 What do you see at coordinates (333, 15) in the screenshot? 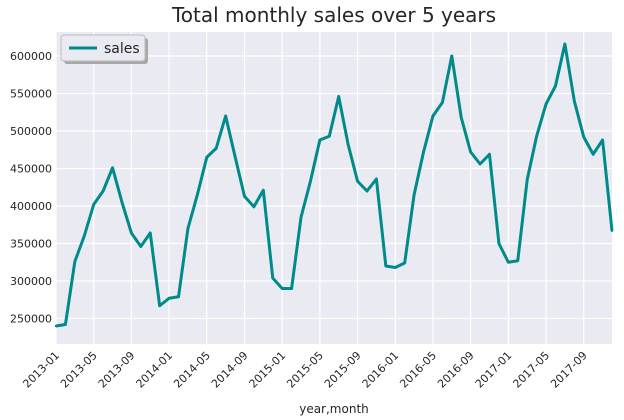
I see `chart-title: Total monthly sales over 5 years` at bounding box center [333, 15].